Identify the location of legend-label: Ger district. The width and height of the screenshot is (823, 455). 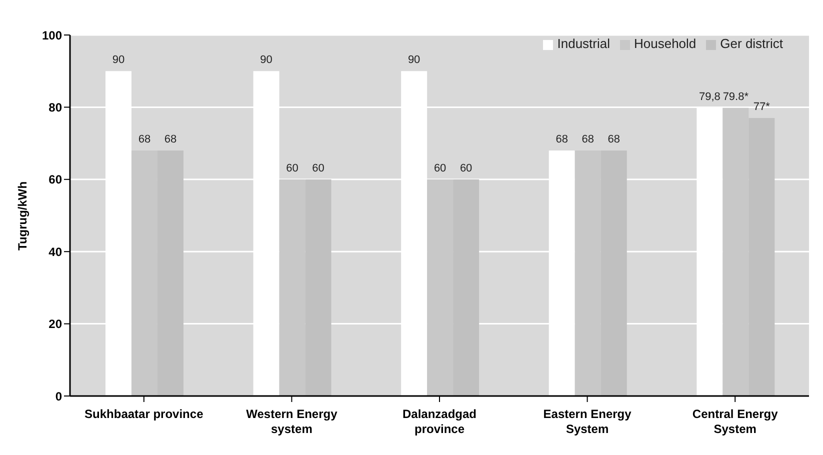
(751, 43).